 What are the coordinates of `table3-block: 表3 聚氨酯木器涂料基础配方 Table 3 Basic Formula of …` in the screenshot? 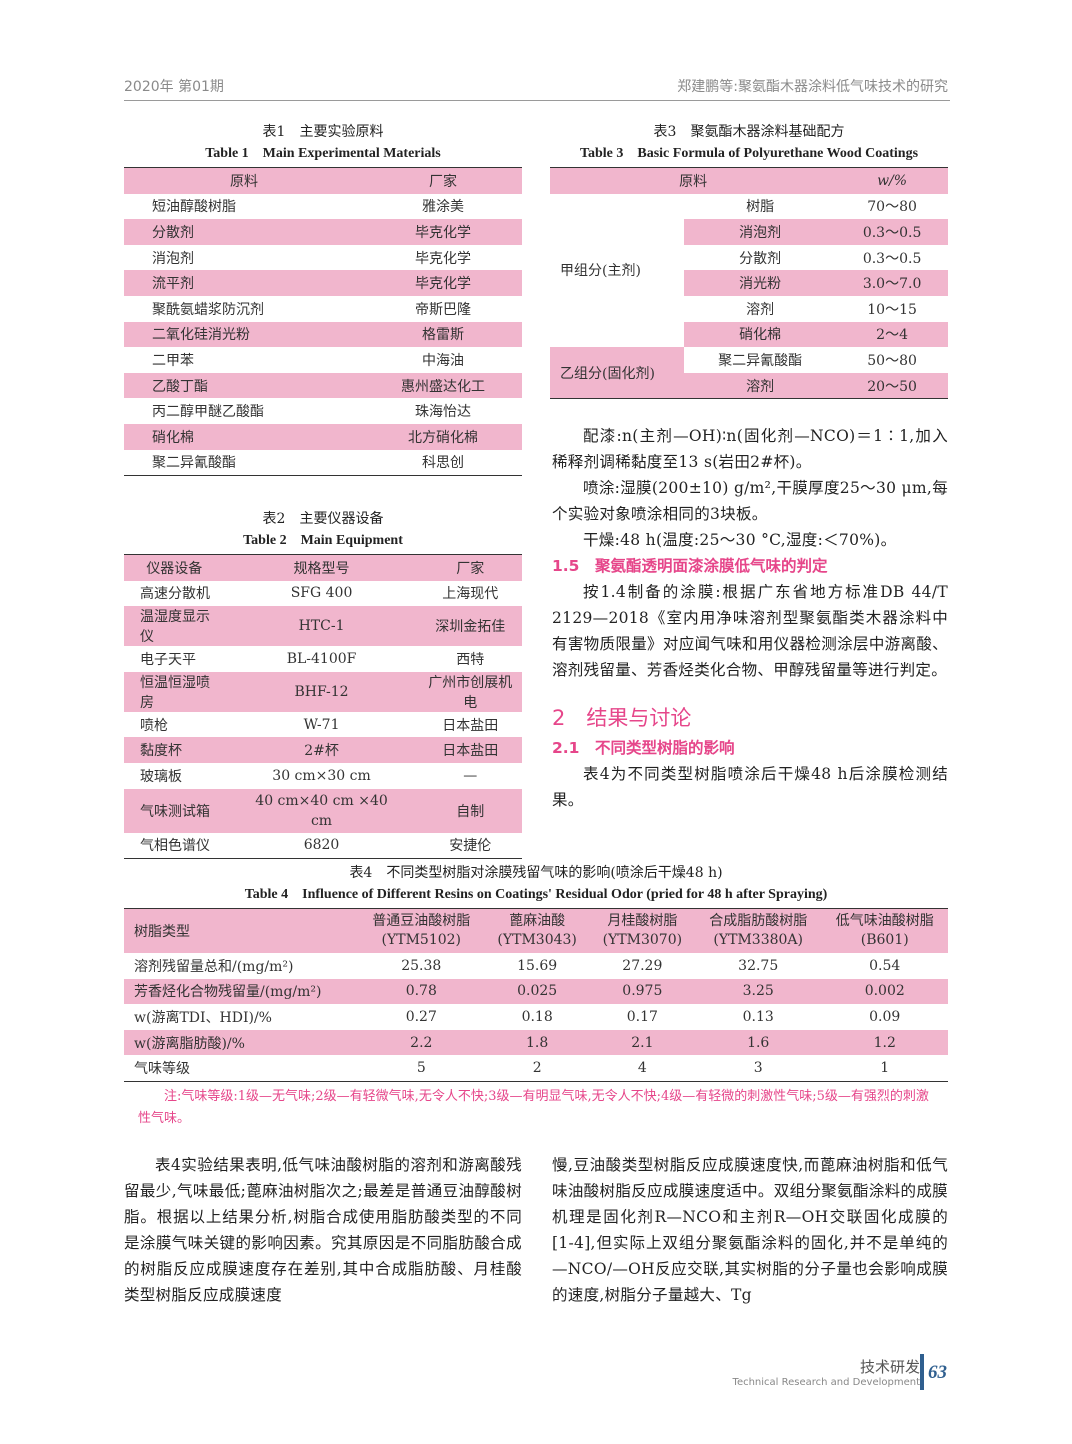 It's located at (749, 260).